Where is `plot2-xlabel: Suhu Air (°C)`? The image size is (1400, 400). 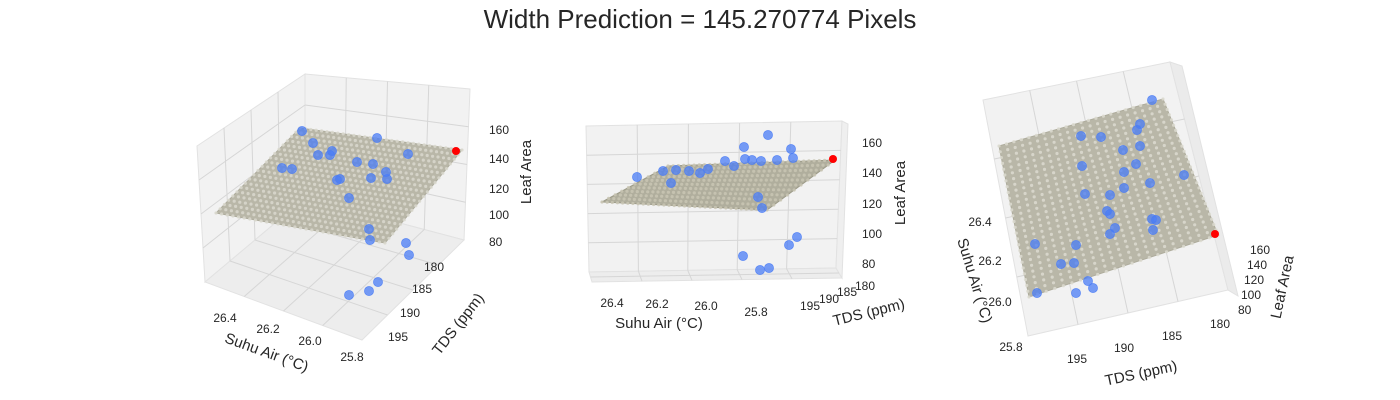
plot2-xlabel: Suhu Air (°C) is located at coordinates (659, 323).